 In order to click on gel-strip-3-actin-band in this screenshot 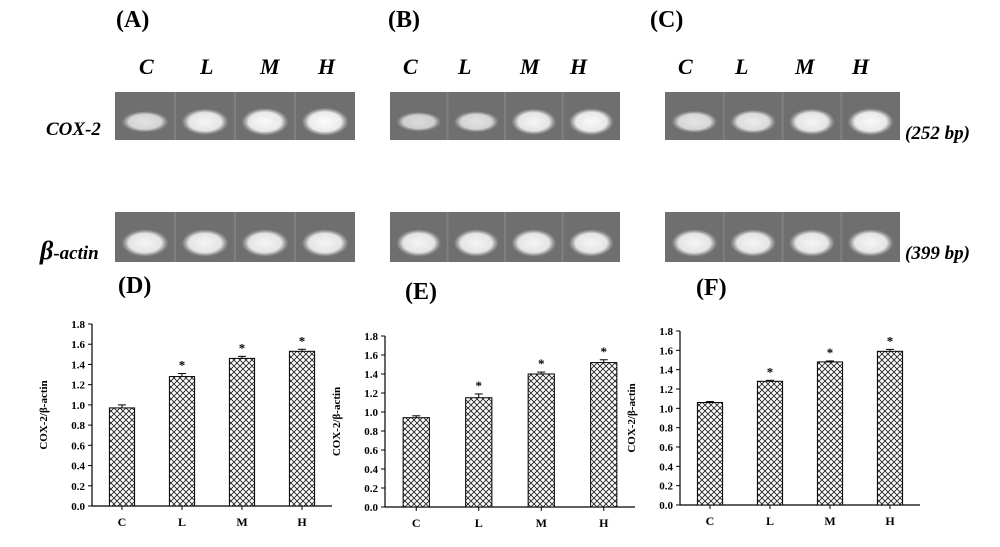, I will do `click(782, 237)`.